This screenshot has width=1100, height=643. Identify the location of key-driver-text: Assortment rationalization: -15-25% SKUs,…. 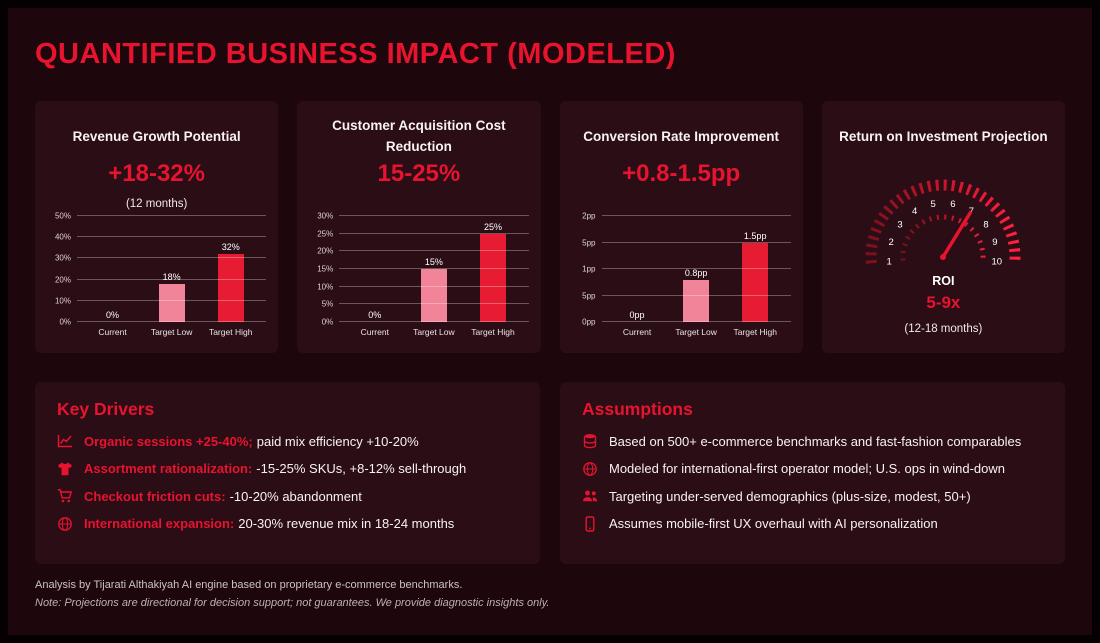
(275, 468).